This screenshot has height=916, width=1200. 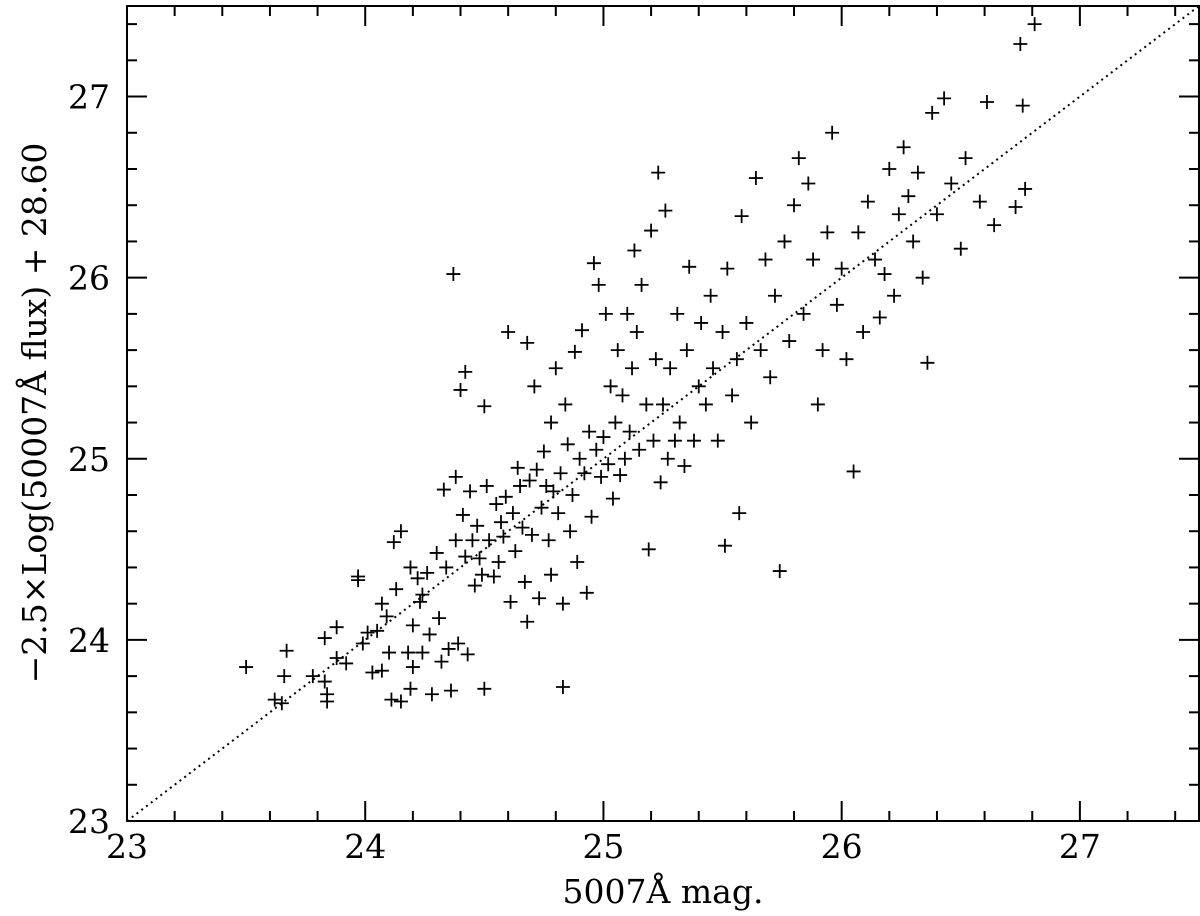 I want to click on x-tick-label: 27, so click(x=1080, y=846).